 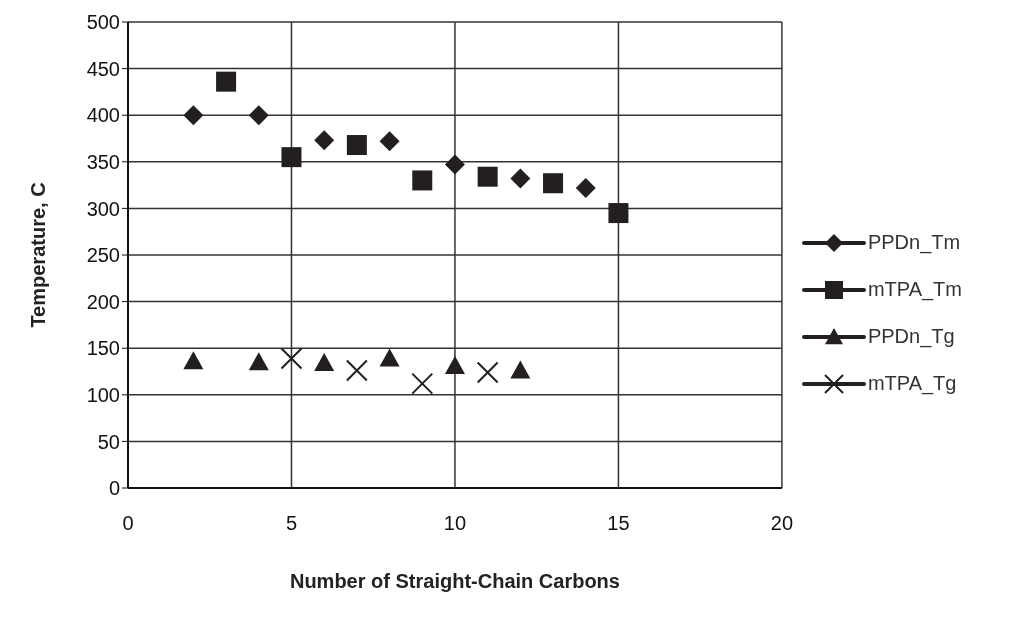 What do you see at coordinates (103, 161) in the screenshot?
I see `y-tick-label: 350` at bounding box center [103, 161].